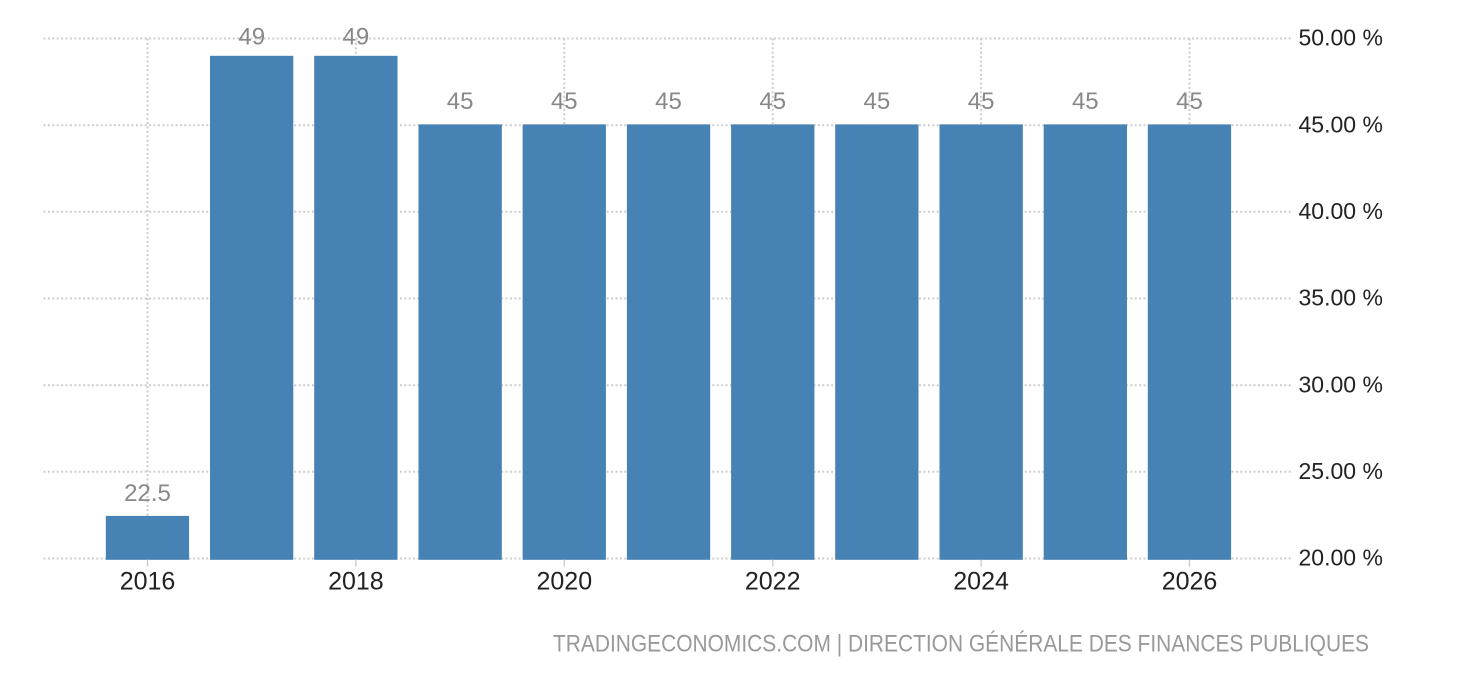 The width and height of the screenshot is (1460, 680). Describe the element at coordinates (1341, 471) in the screenshot. I see `svg-text: 25.00 %` at that location.